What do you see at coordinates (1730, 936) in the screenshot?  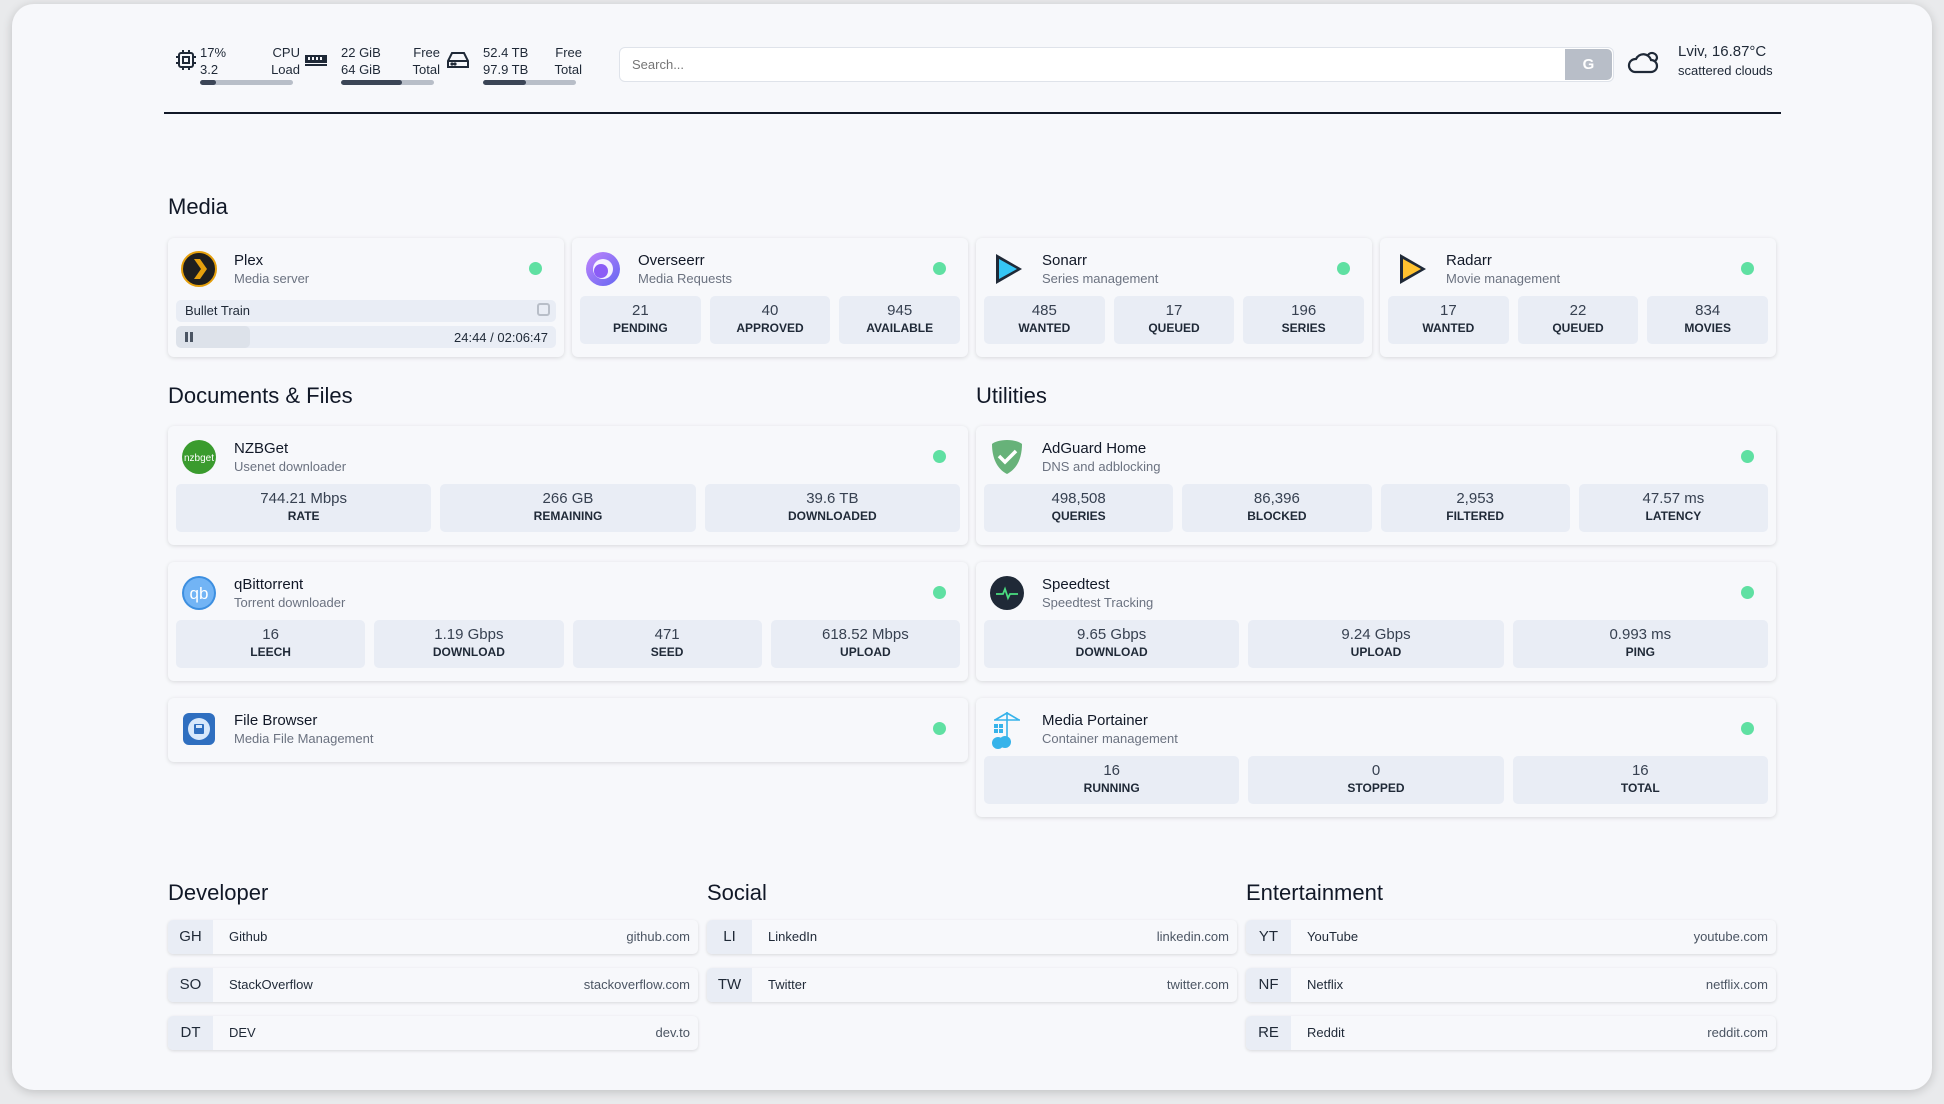 I see `bookmark-url: youtube.com` at bounding box center [1730, 936].